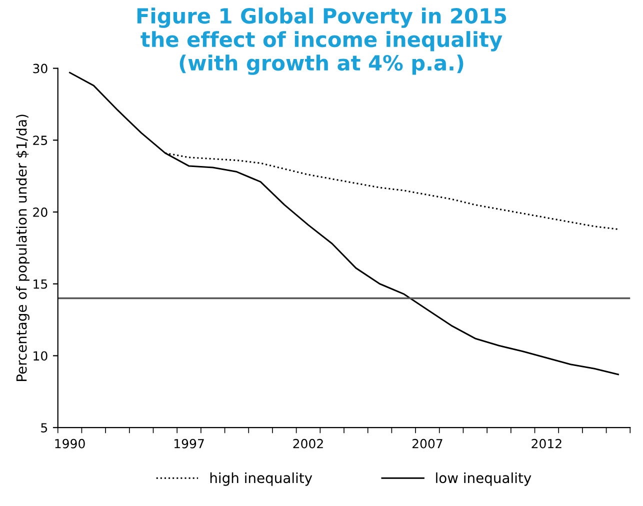  Describe the element at coordinates (44, 427) in the screenshot. I see `y-tick-label: 5` at that location.